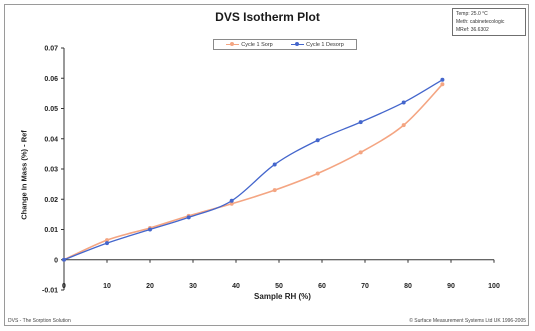 Image resolution: width=535 pixels, height=331 pixels. I want to click on x-tick-label: 40, so click(236, 286).